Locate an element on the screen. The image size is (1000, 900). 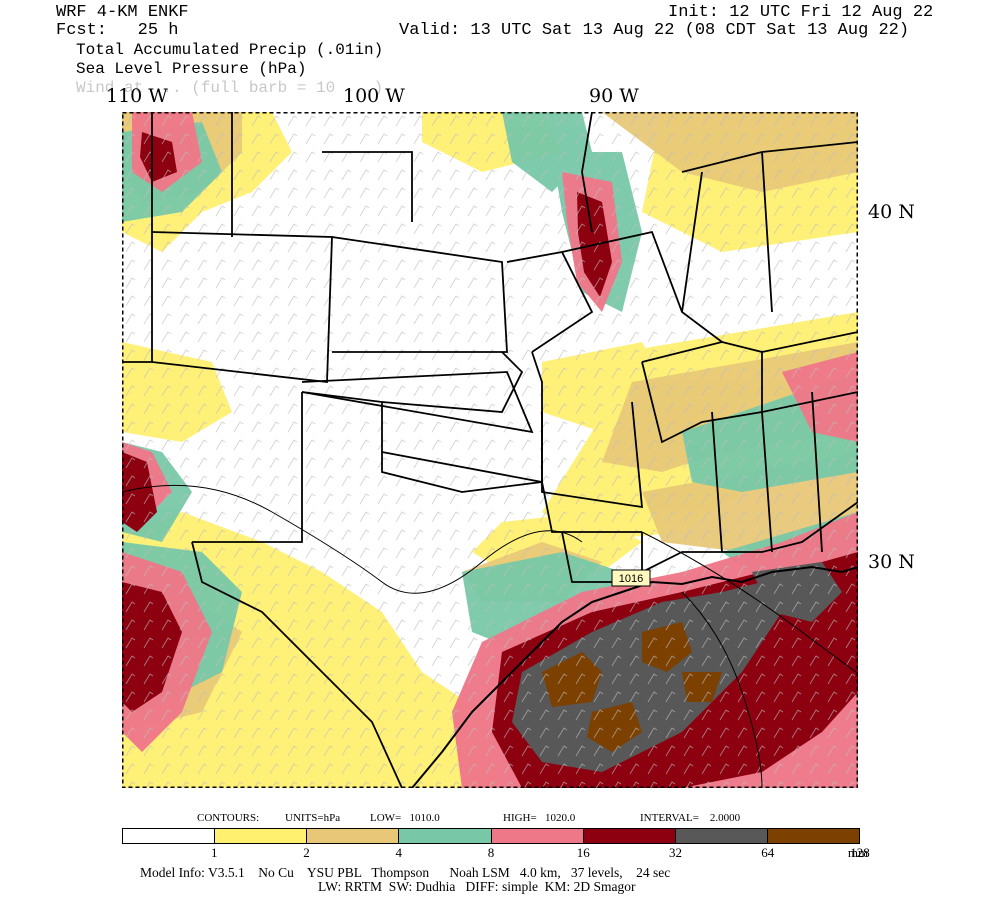
colorbar-tick-label: 32 is located at coordinates (675, 852).